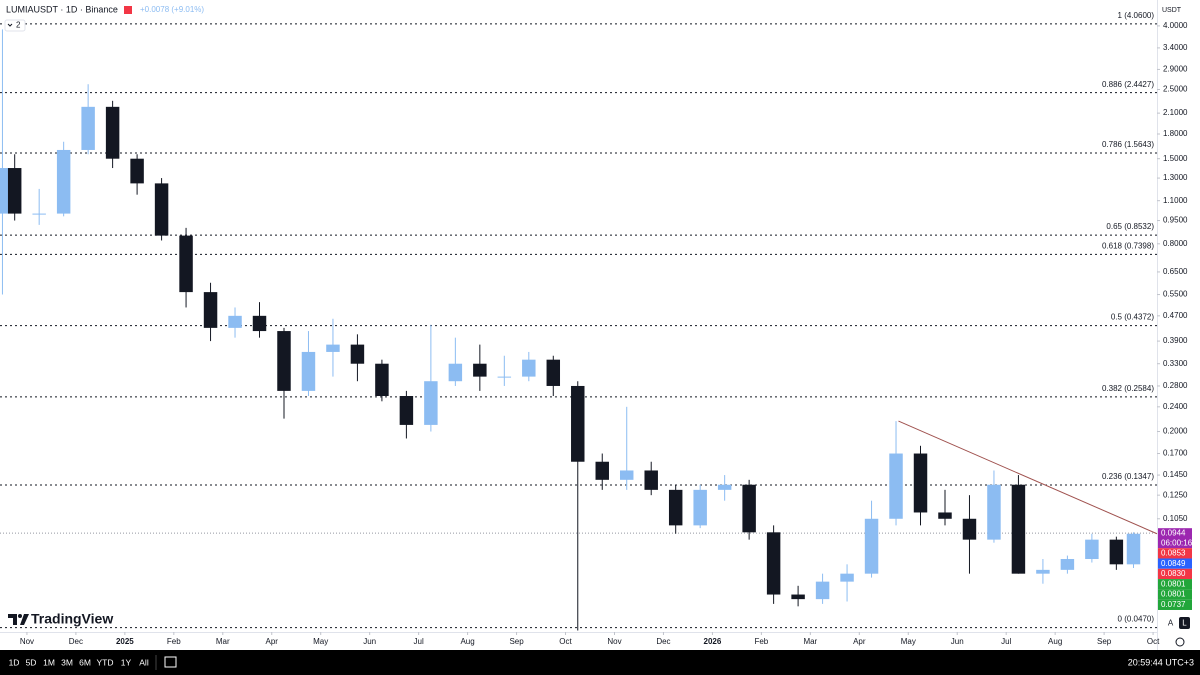 This screenshot has width=1200, height=675. I want to click on timeframe-button: 1D, so click(14, 662).